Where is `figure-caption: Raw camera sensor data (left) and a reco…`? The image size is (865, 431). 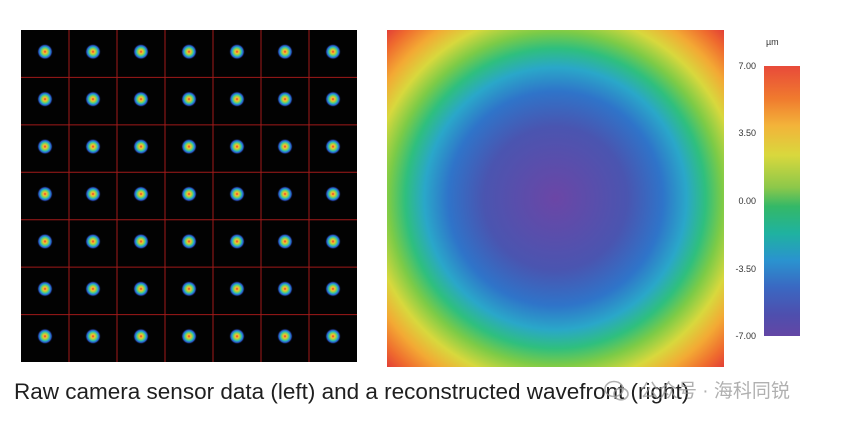
figure-caption: Raw camera sensor data (left) and a reco… is located at coordinates (352, 391).